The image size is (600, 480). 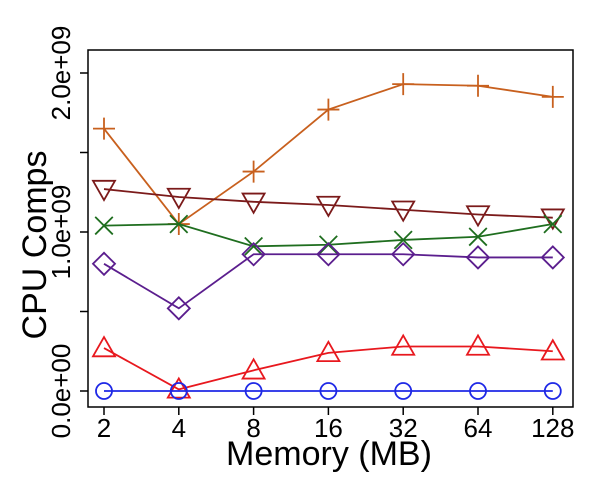 I want to click on series-x, so click(x=328, y=235).